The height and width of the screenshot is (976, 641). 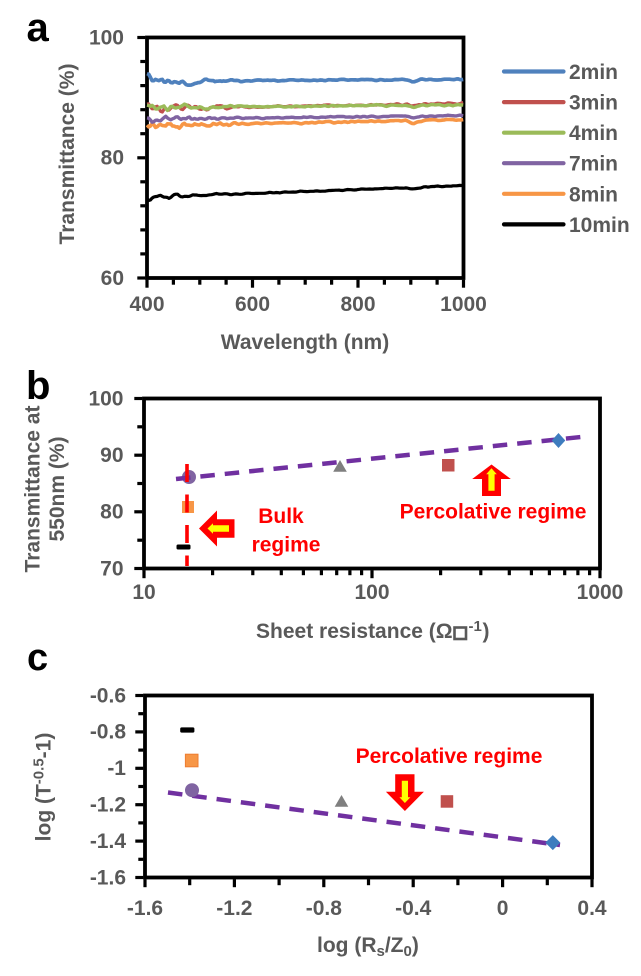 I want to click on svg-text: -0.4, so click(x=413, y=908).